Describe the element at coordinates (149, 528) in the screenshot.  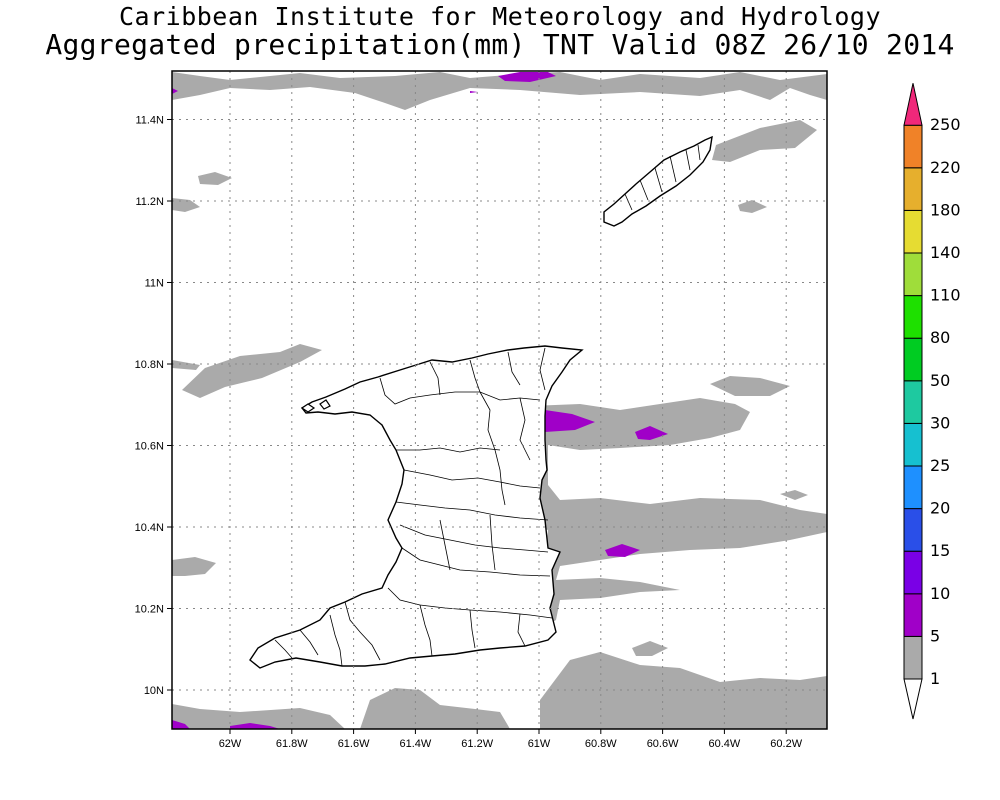
I see `lat-tick-label: 10.4N` at that location.